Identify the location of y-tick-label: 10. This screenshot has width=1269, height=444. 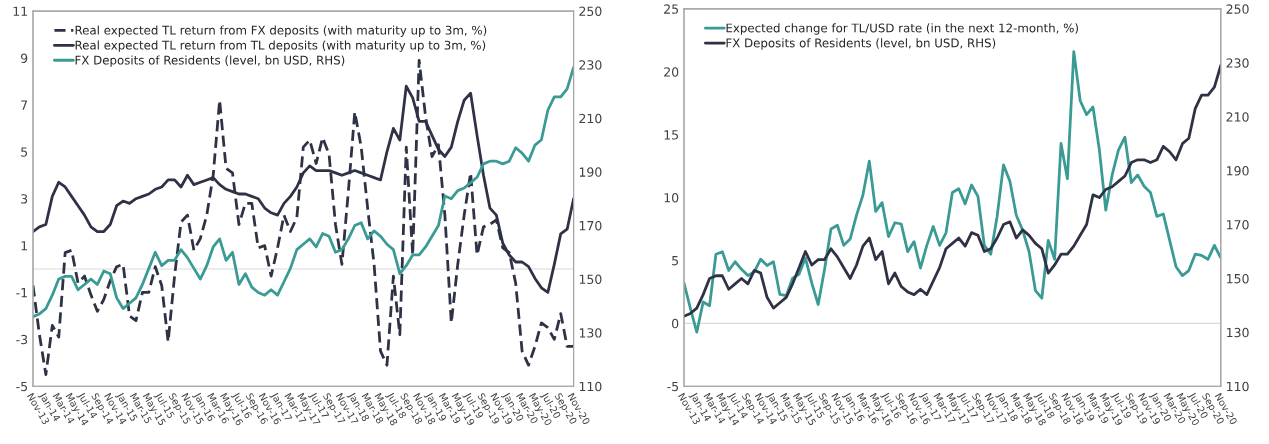
(671, 198).